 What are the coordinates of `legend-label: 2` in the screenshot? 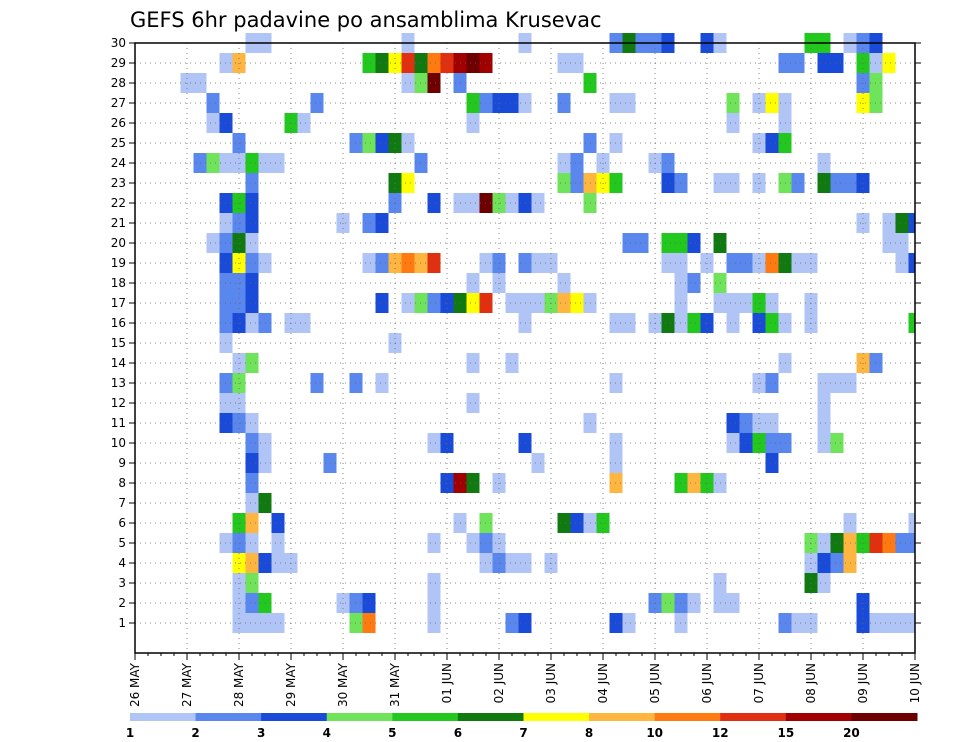 It's located at (195, 733).